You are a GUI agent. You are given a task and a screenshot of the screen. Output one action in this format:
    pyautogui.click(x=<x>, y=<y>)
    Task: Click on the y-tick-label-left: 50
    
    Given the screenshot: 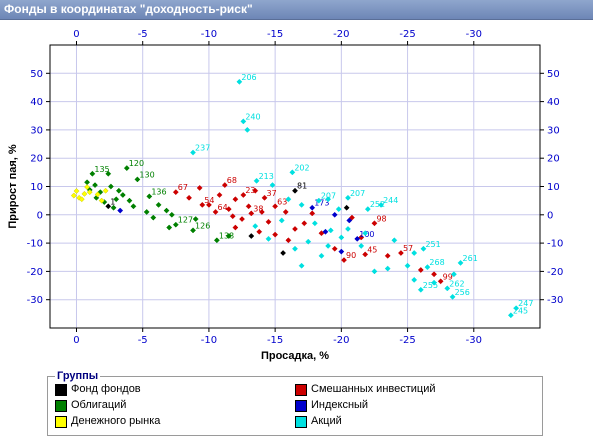 What is the action you would take?
    pyautogui.click(x=36, y=74)
    